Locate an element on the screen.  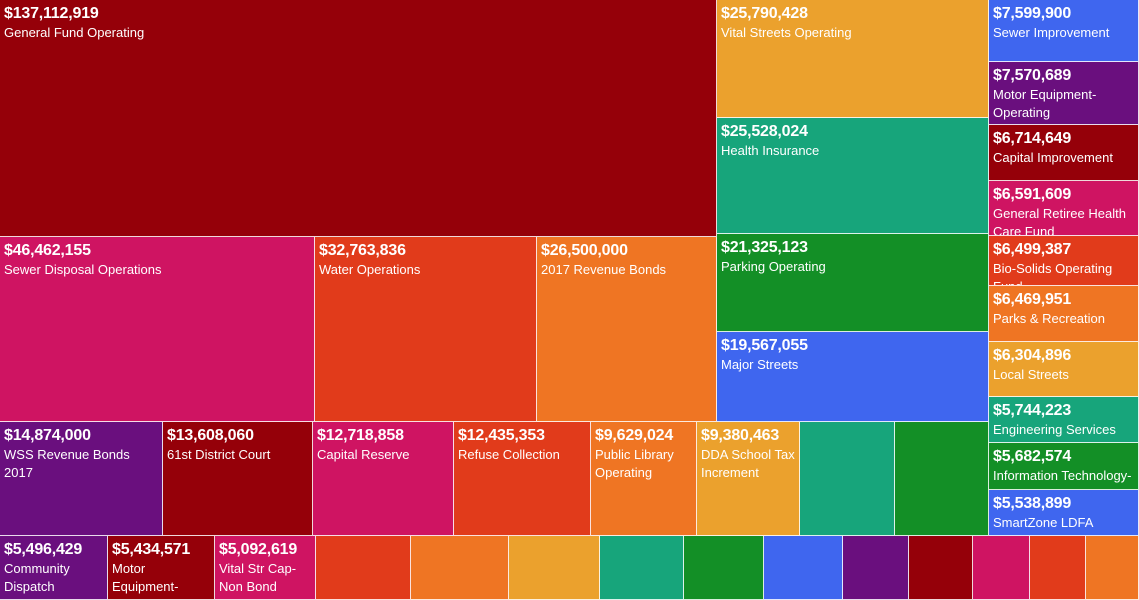
tile-label: Motor Equipment- is located at coordinates (145, 577).